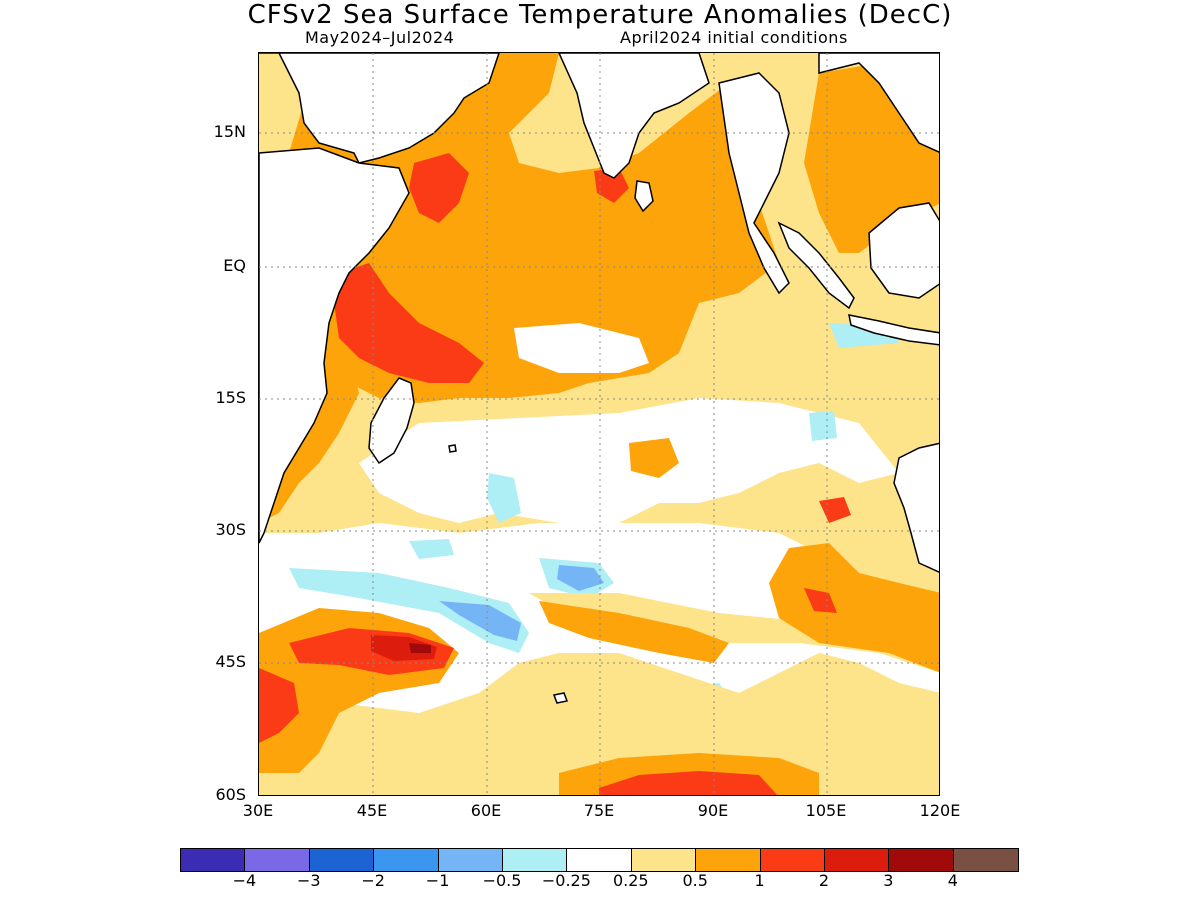  I want to click on moderate-warm-southeast, so click(854, 608).